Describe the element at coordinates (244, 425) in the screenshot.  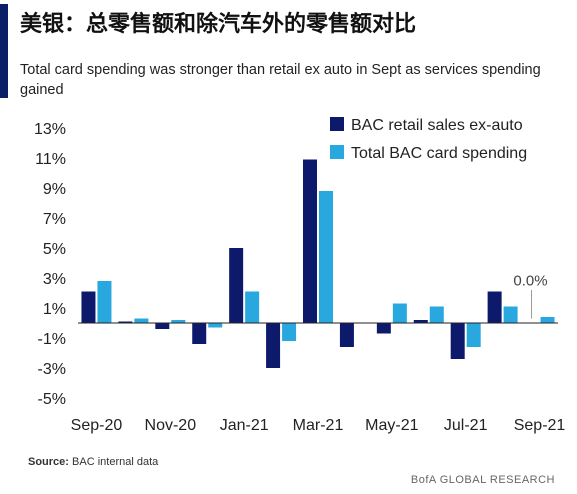
I see `x-tick-label: Jan-21` at that location.